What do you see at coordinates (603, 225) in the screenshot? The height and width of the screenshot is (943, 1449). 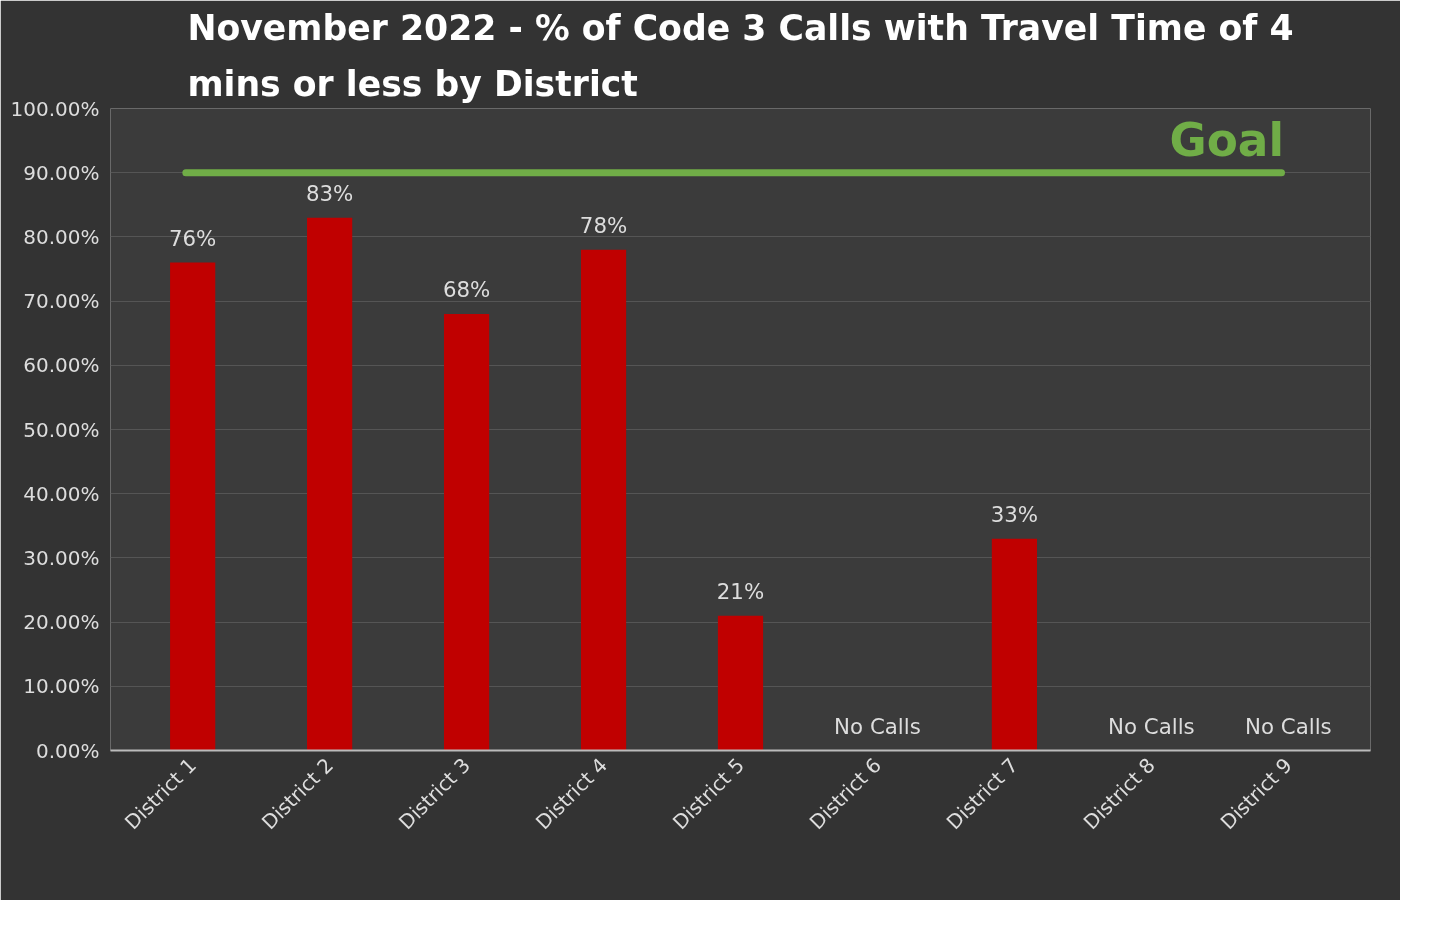 I see `data-label: 78%` at bounding box center [603, 225].